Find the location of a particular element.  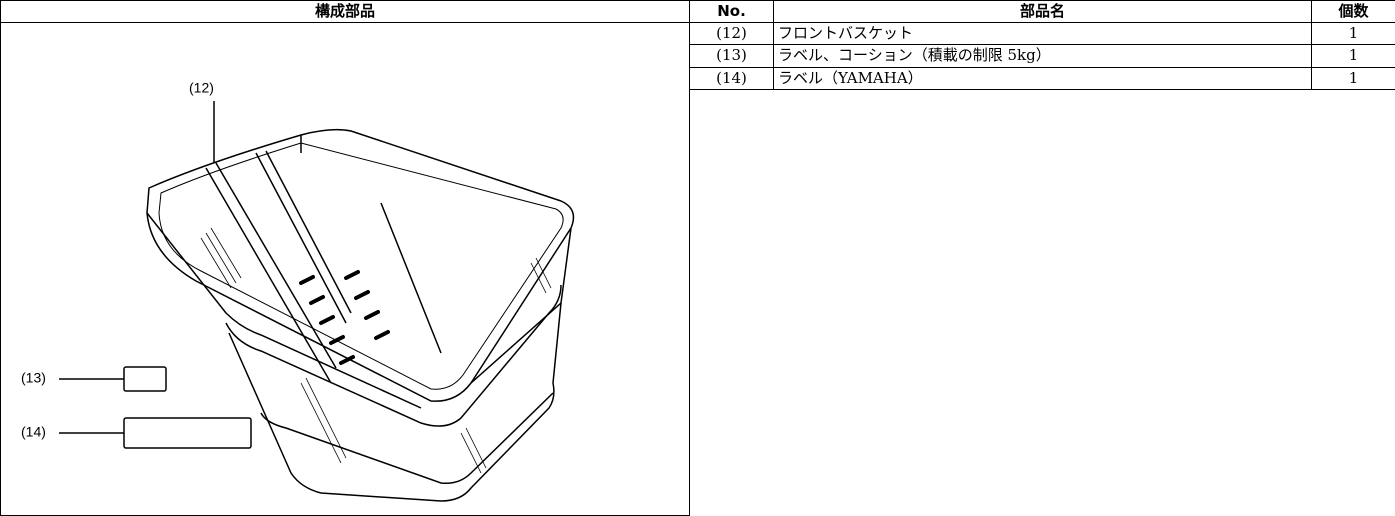

cell-no: (14) is located at coordinates (732, 78).